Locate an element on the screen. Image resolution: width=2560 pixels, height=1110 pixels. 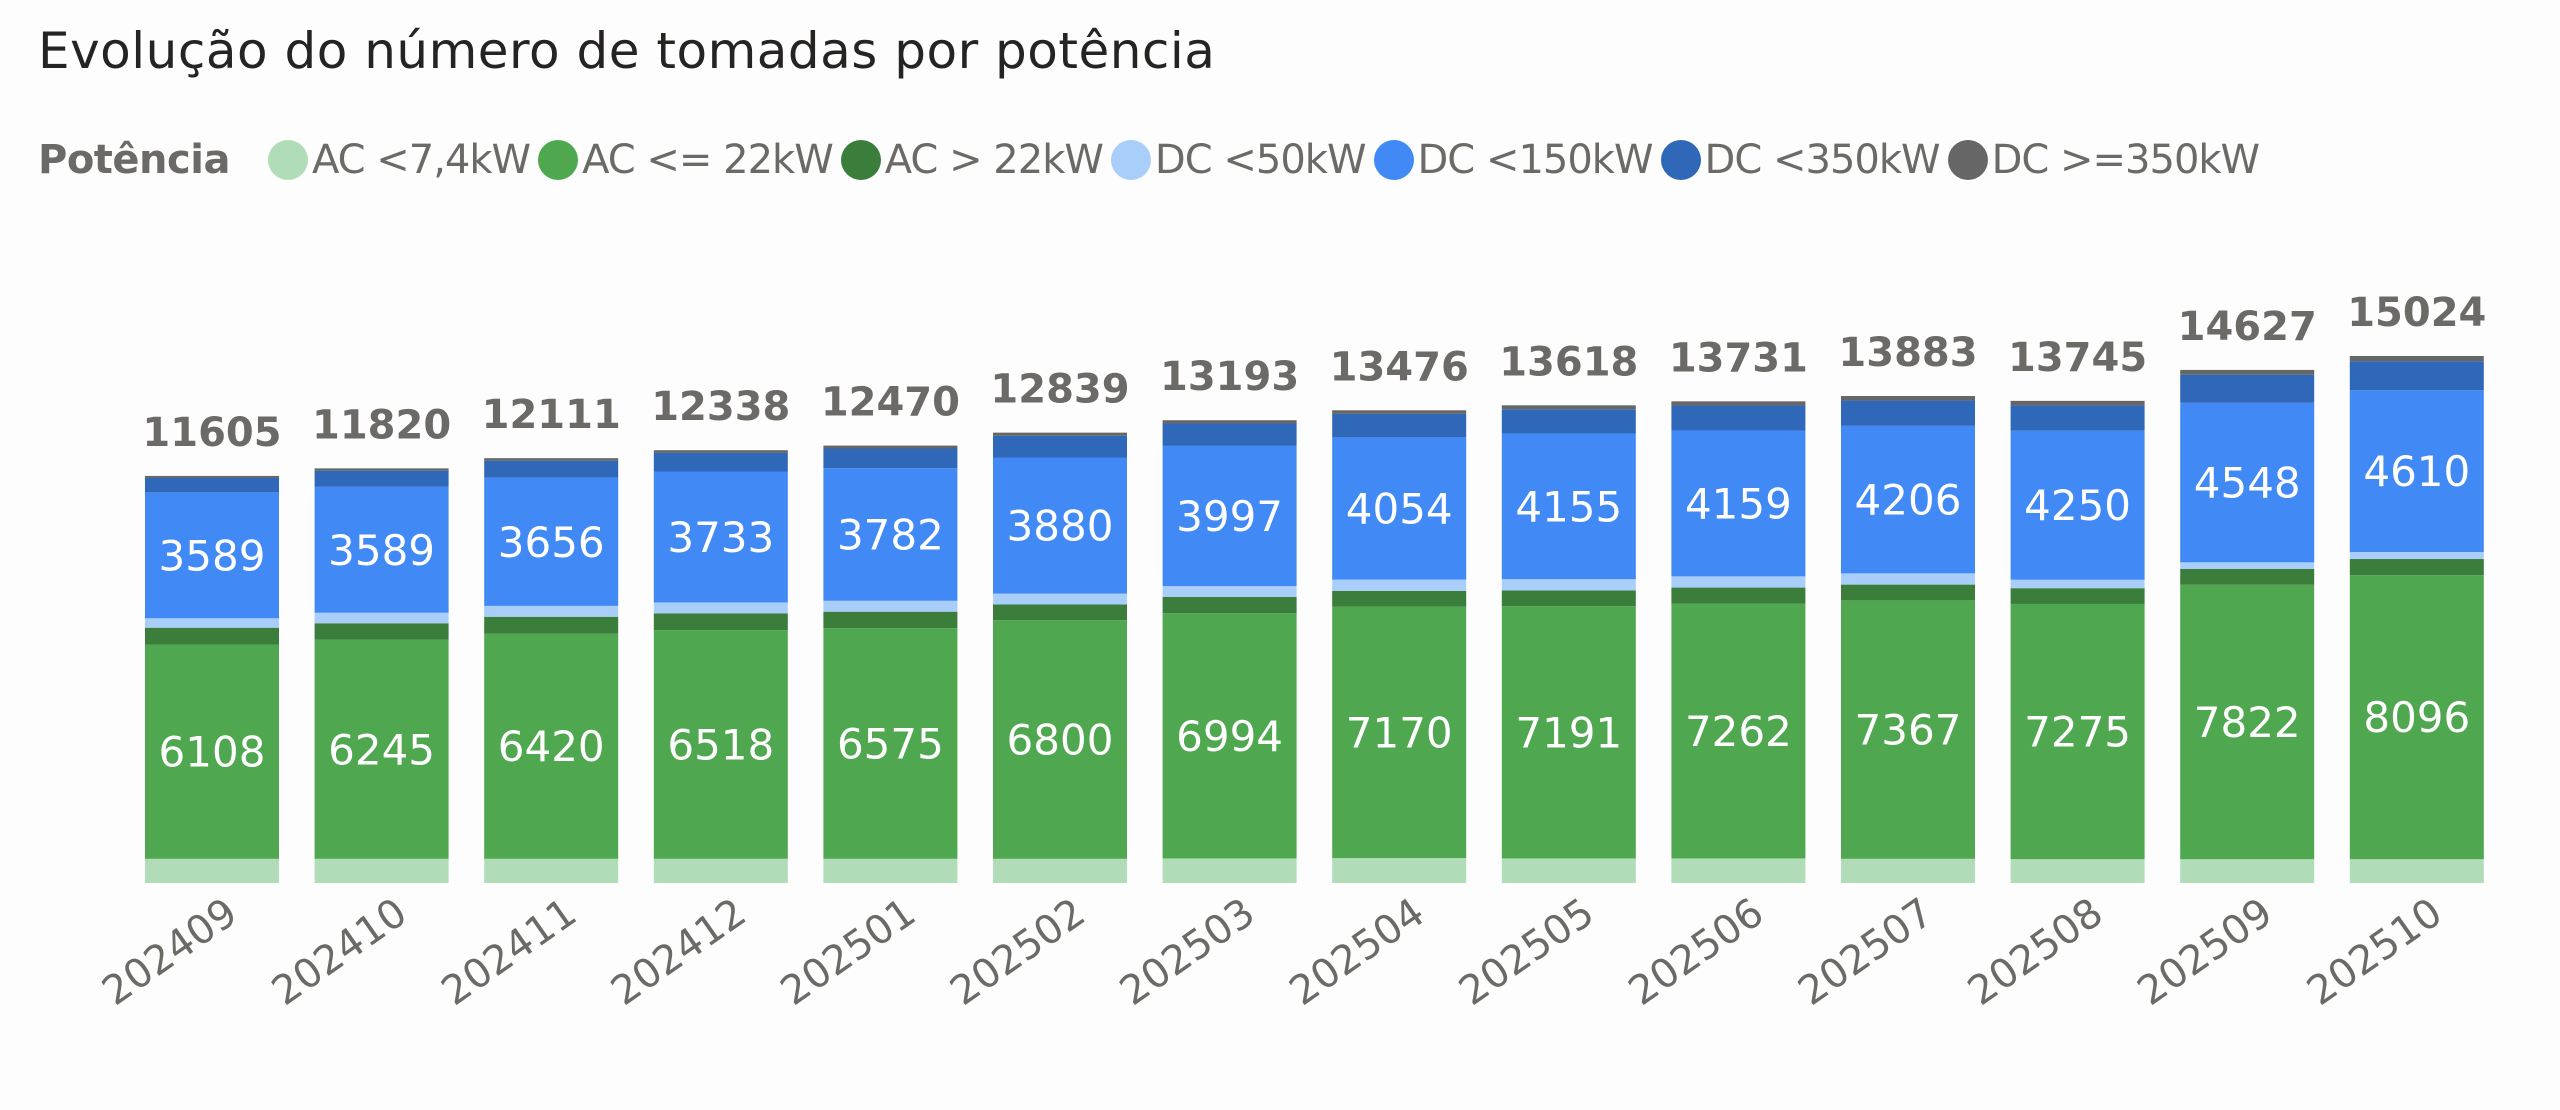
bar-stack: 7275 4250 is located at coordinates (2077, 641).